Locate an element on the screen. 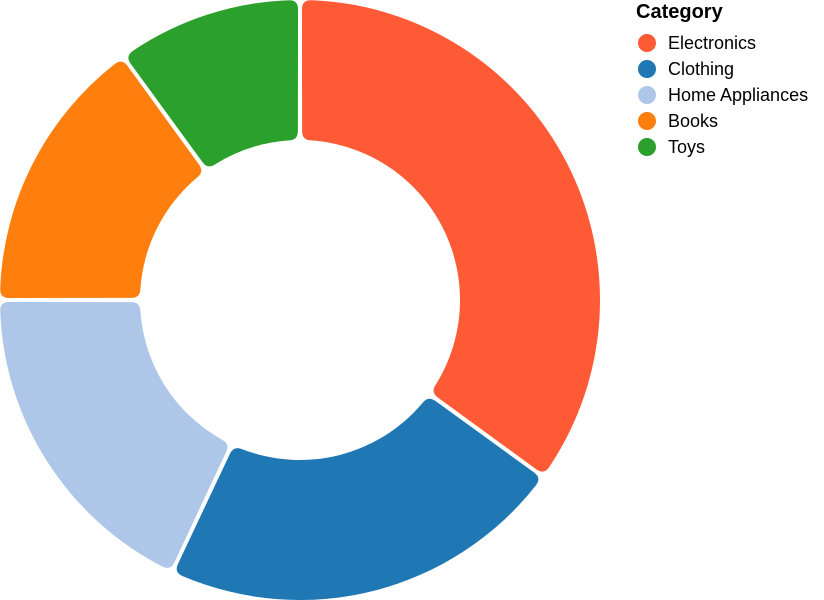  legend-label: Clothing is located at coordinates (701, 69).